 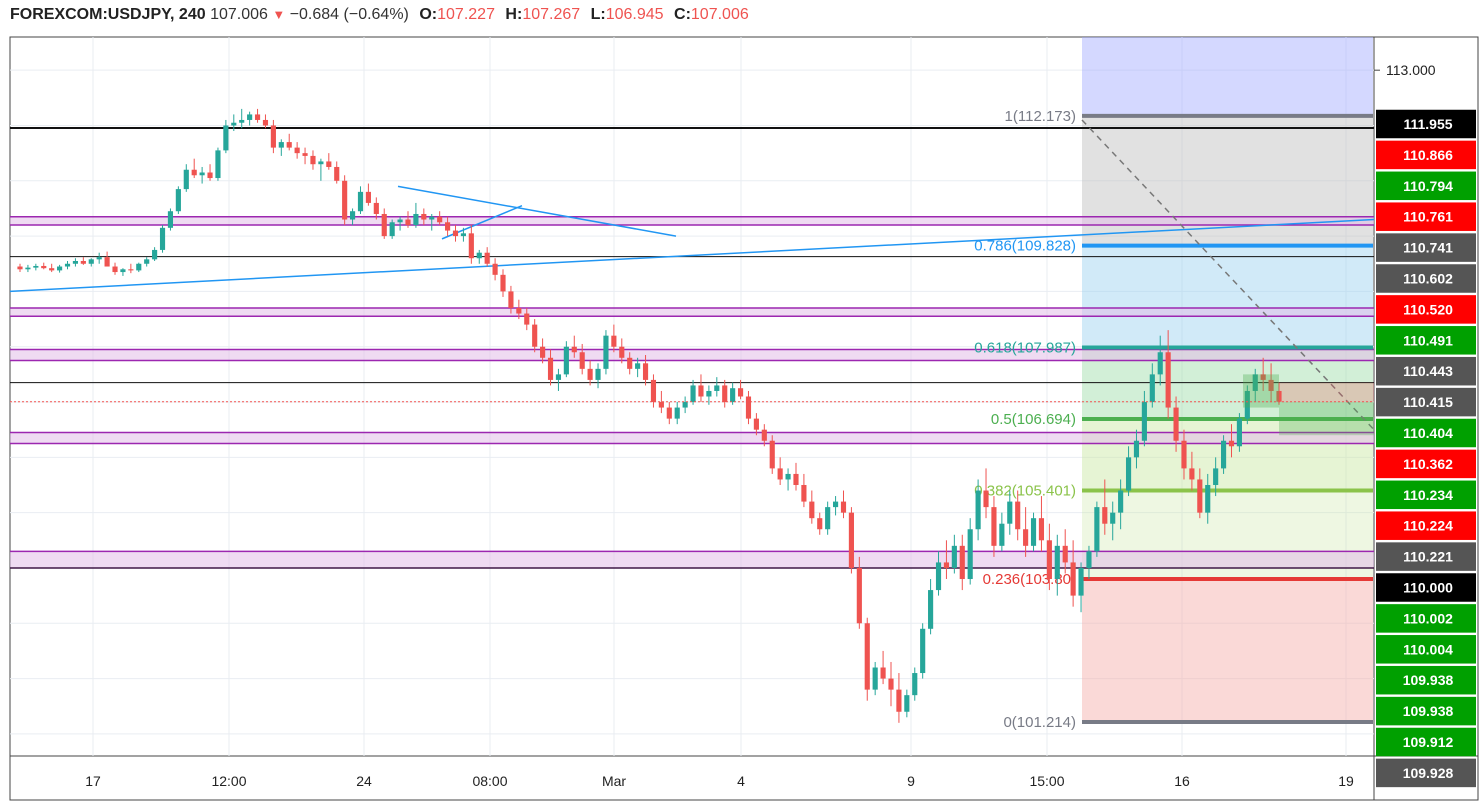 I want to click on price-badge: 110.404, so click(x=1426, y=433).